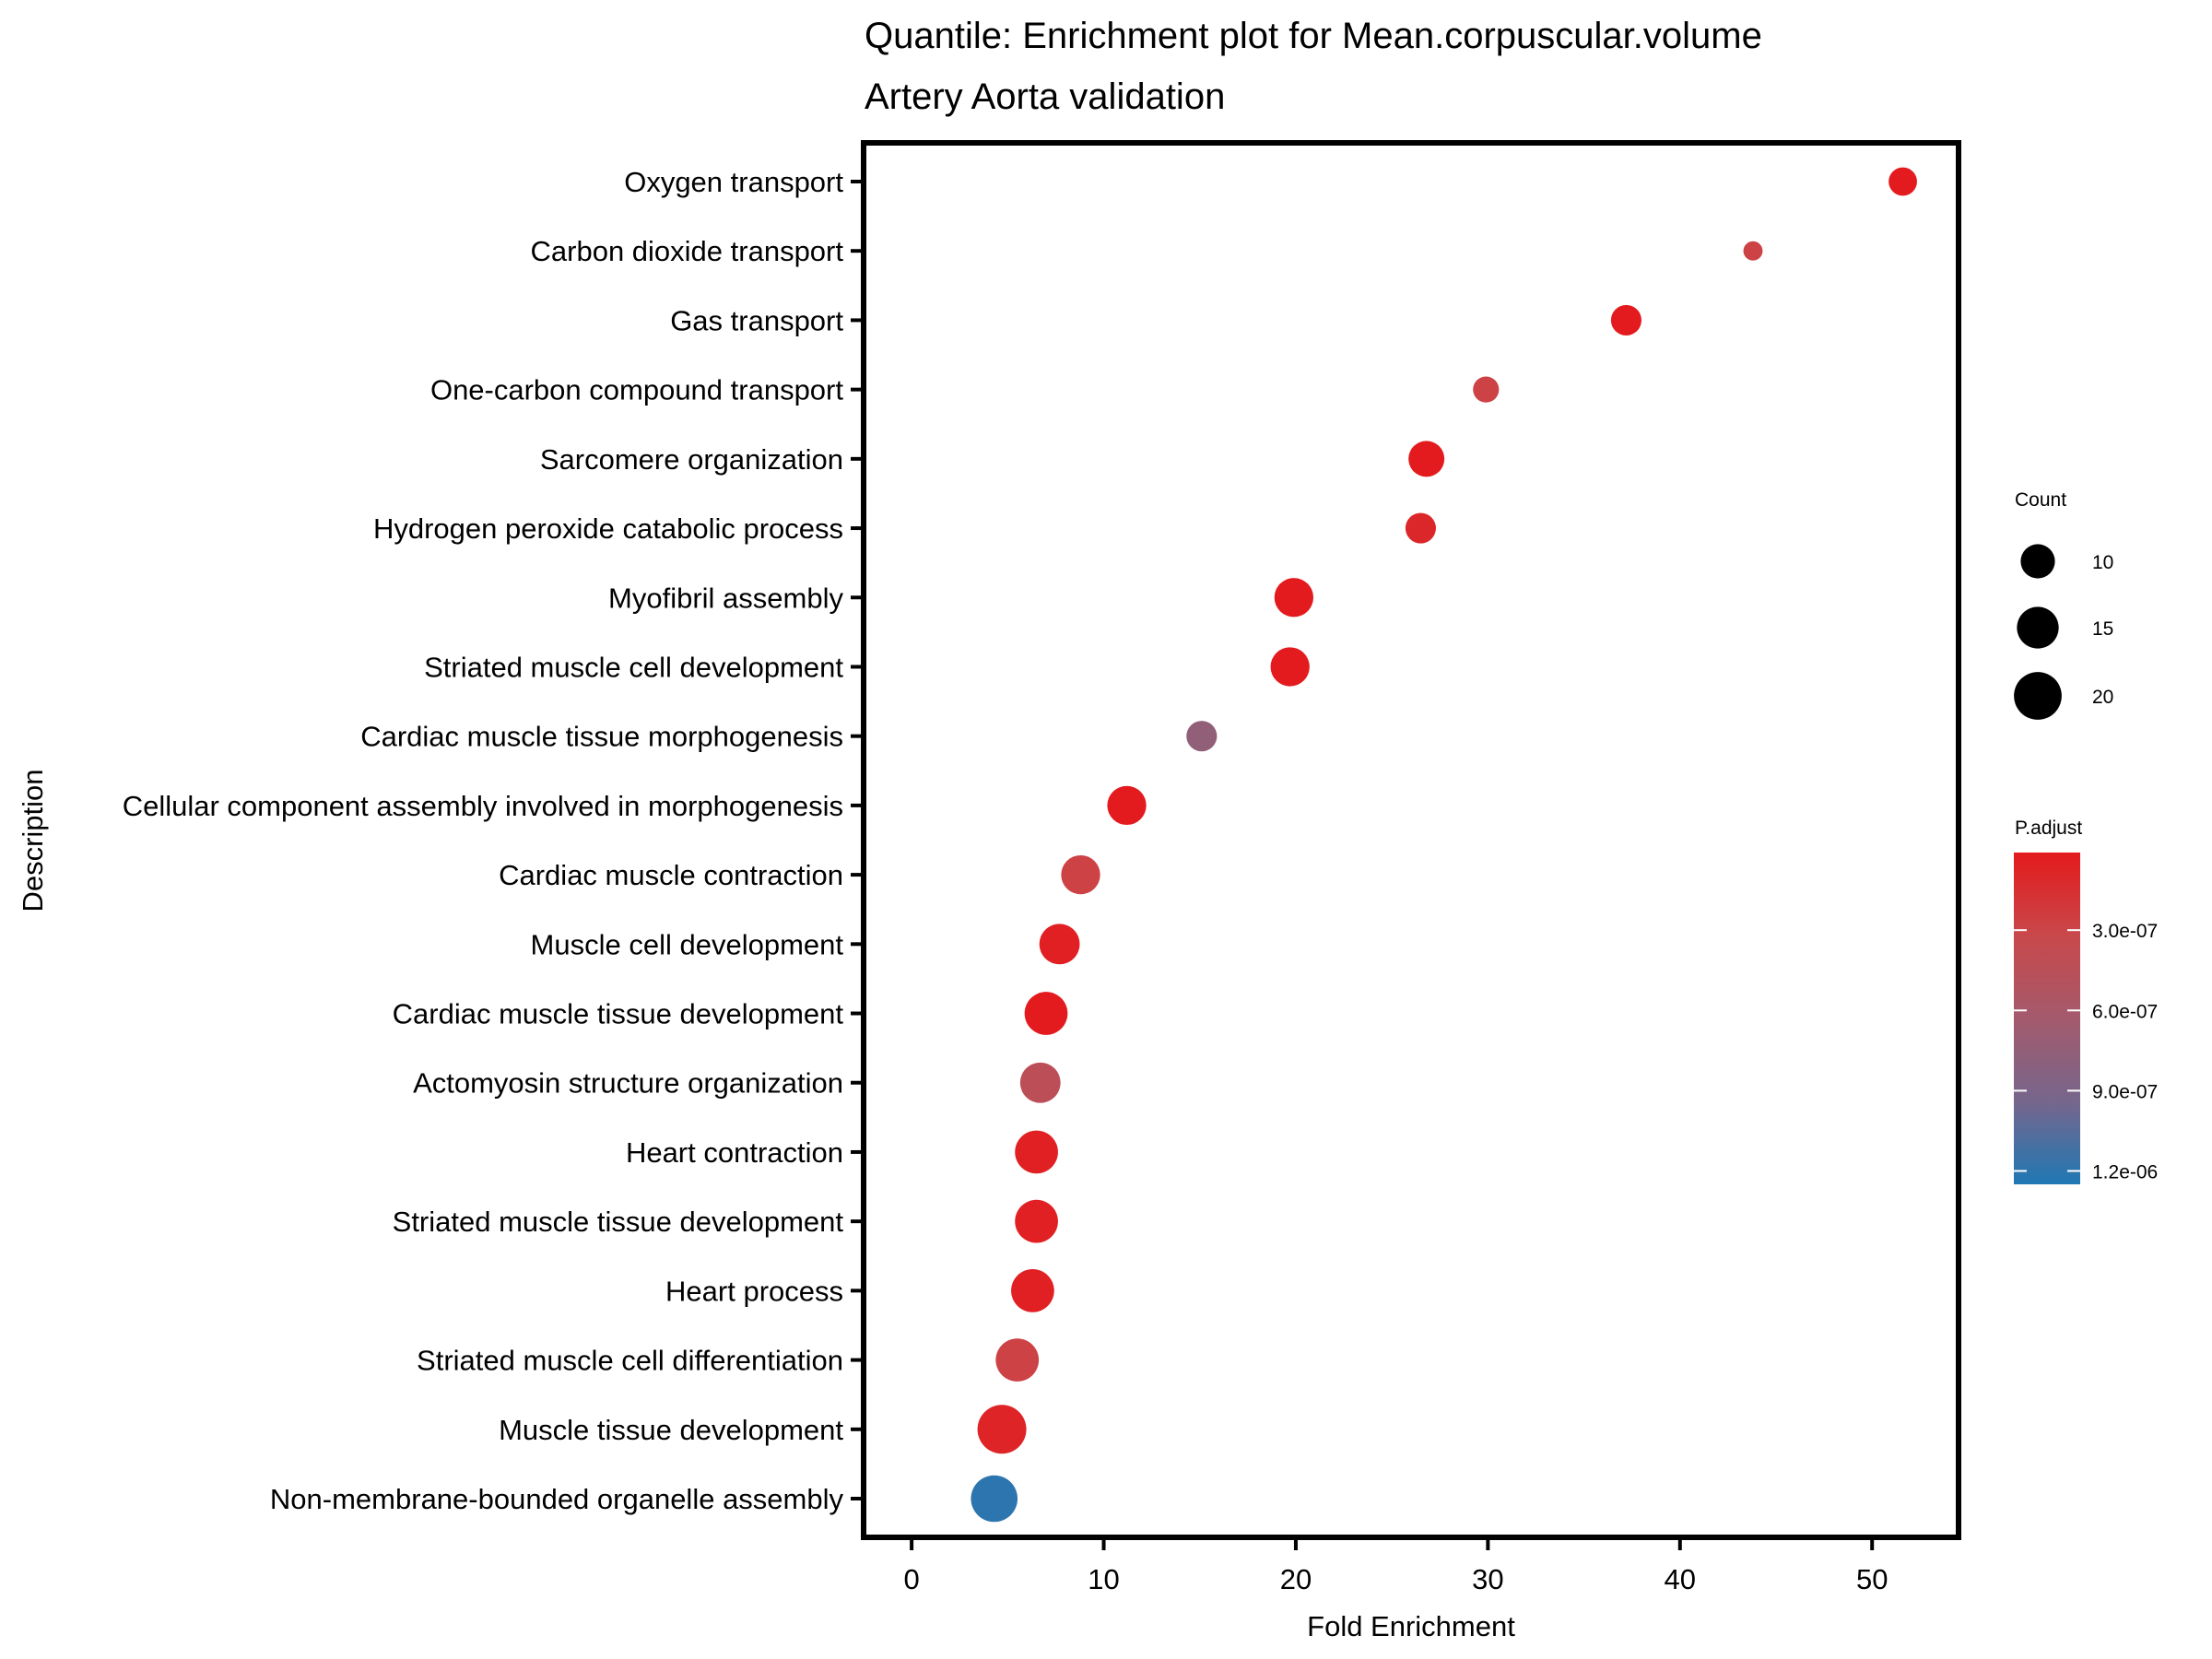  What do you see at coordinates (557, 1499) in the screenshot?
I see `y-tick-label: Non-membrane-bounded organelle assembly` at bounding box center [557, 1499].